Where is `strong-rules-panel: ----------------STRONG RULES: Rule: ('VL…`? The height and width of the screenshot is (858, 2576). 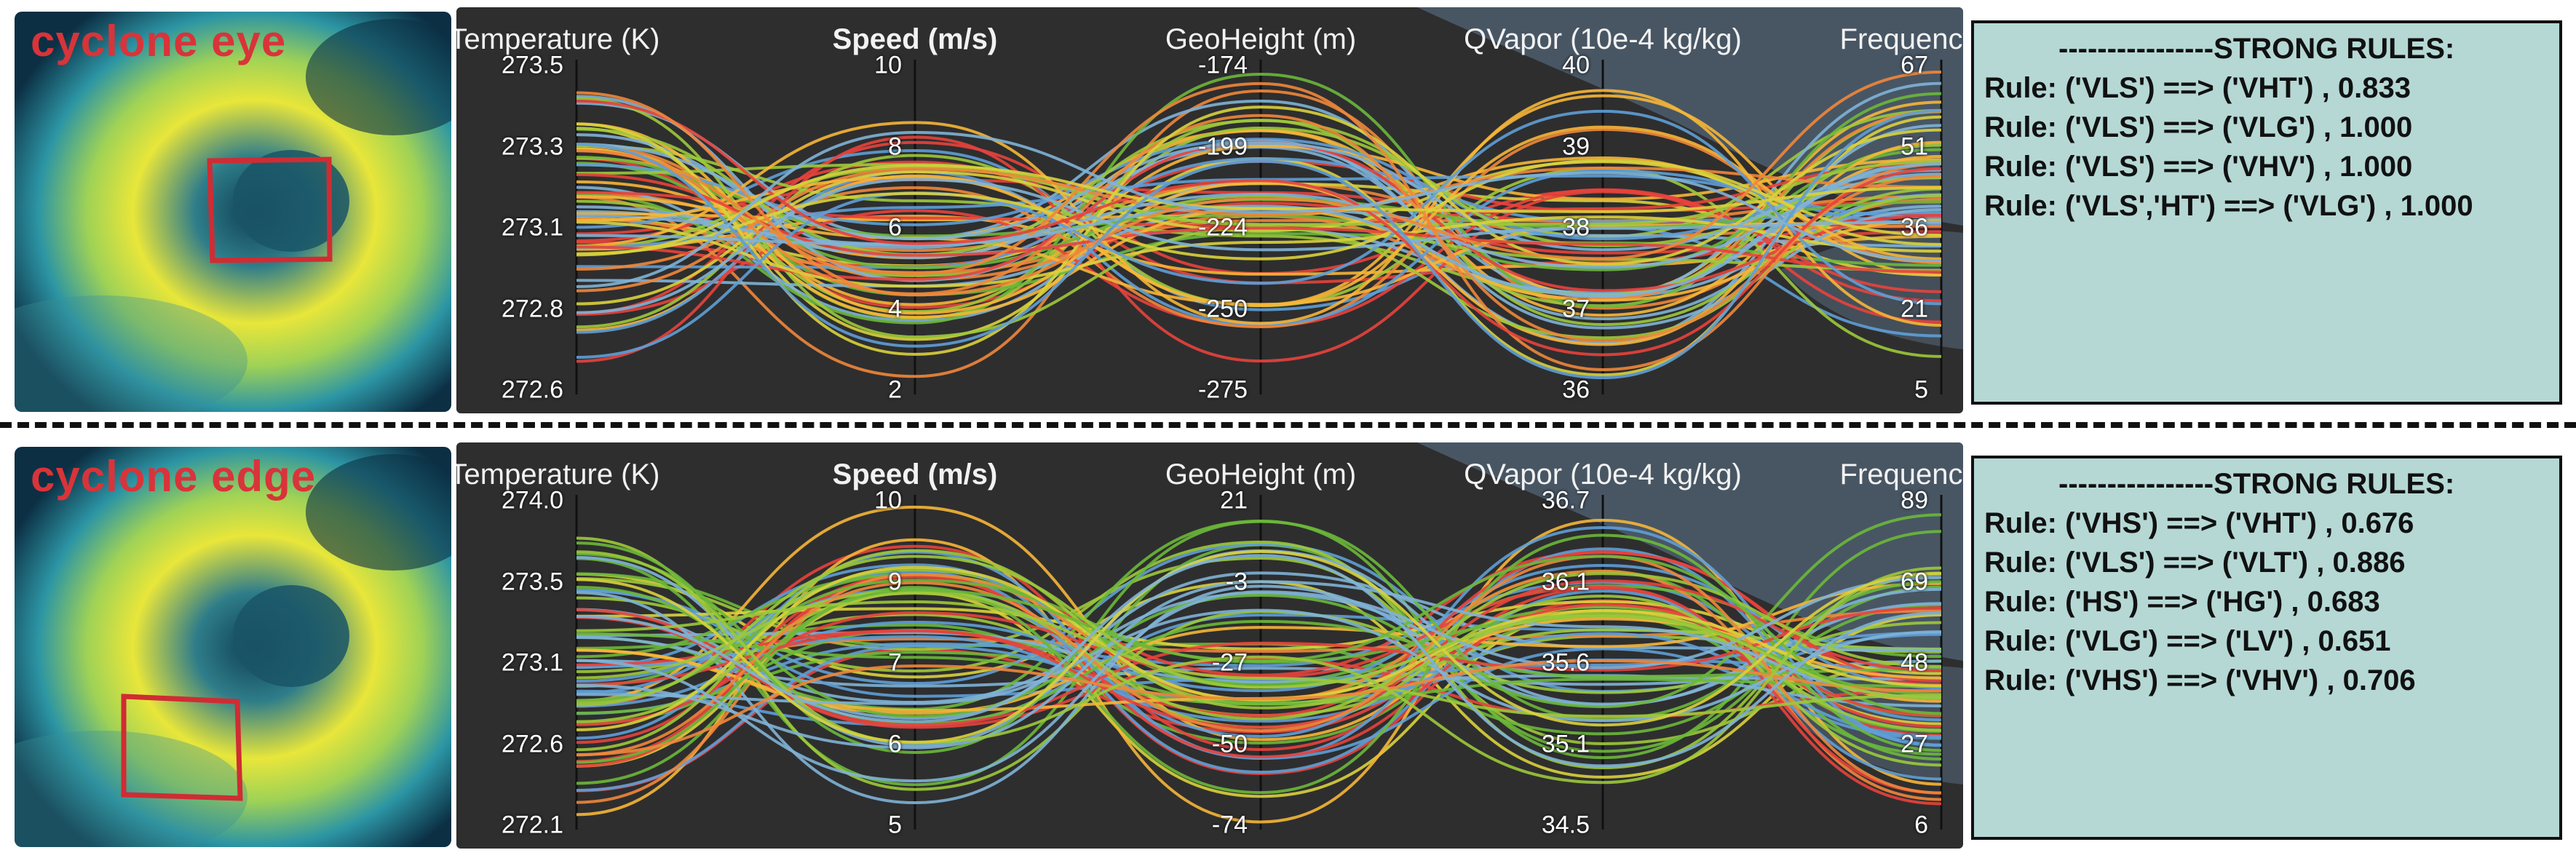
strong-rules-panel: ----------------STRONG RULES: Rule: ('VL… is located at coordinates (2266, 212).